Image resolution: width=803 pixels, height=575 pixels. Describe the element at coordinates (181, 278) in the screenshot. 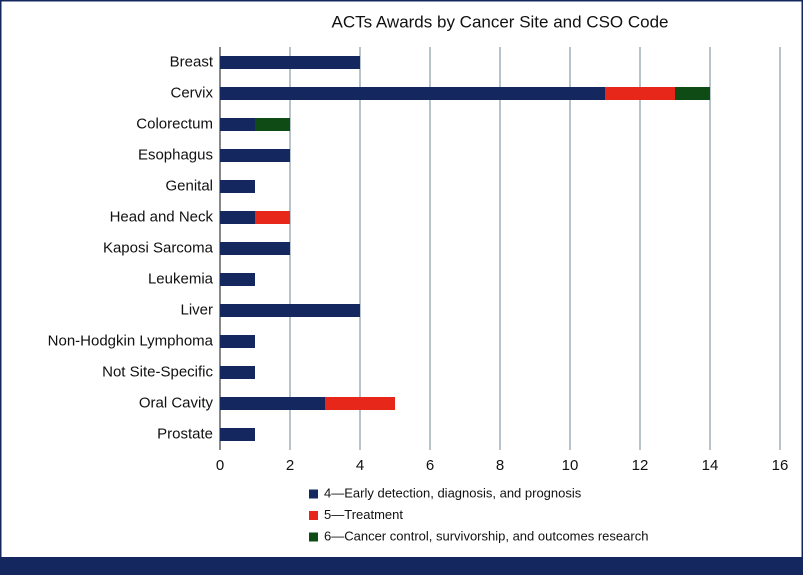

I see `y-tick-label: Leukemia` at that location.